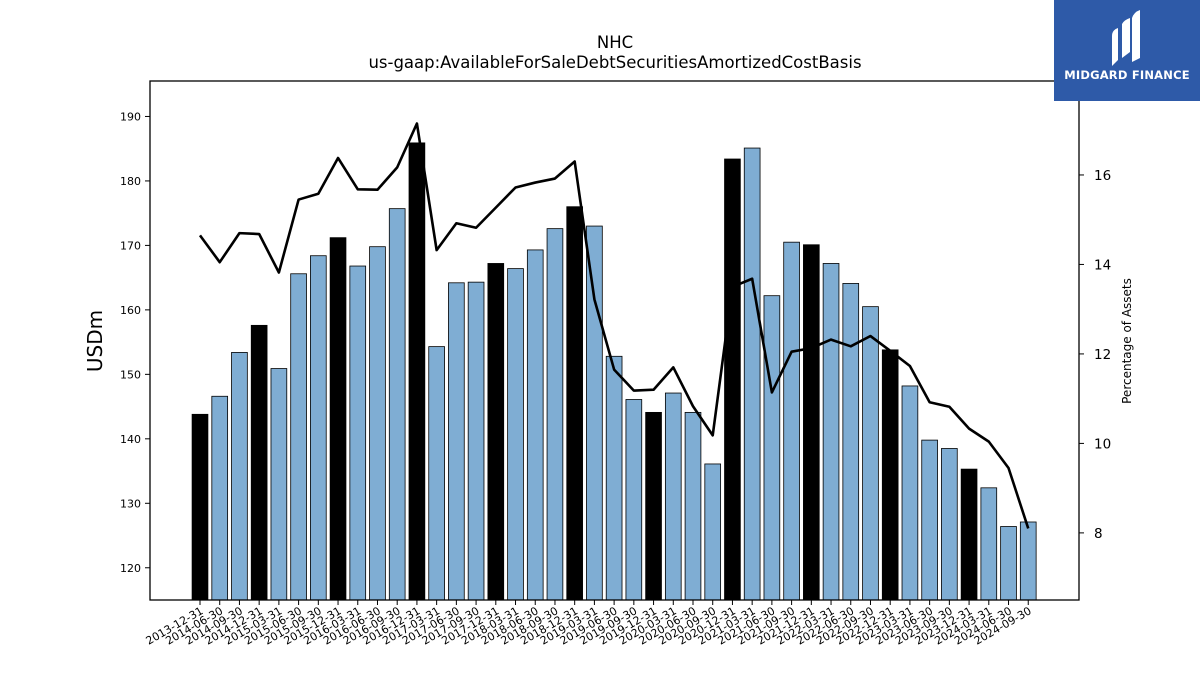  I want to click on y2-tick-label: 16, so click(1102, 176).